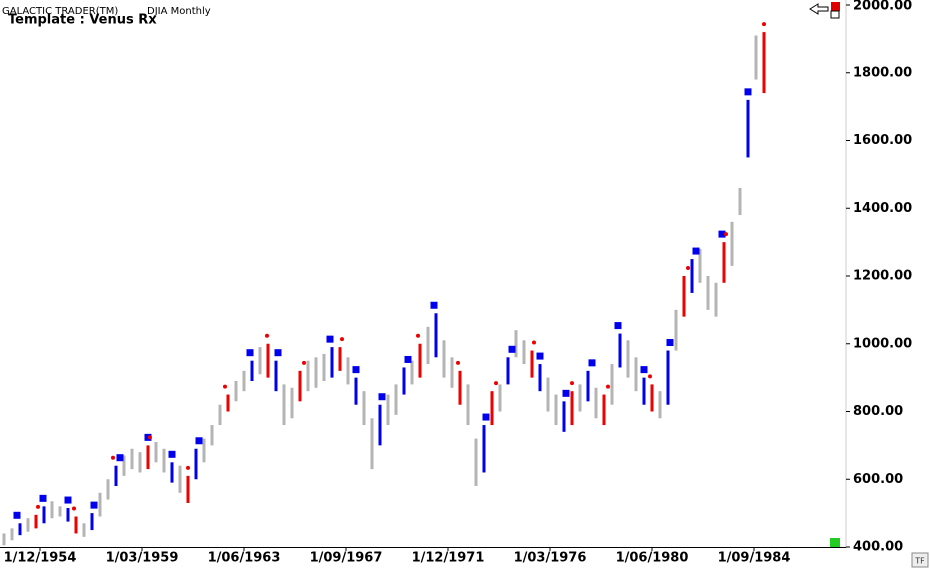 The width and height of the screenshot is (930, 569). Describe the element at coordinates (835, 14) in the screenshot. I see `zoom-button` at that location.